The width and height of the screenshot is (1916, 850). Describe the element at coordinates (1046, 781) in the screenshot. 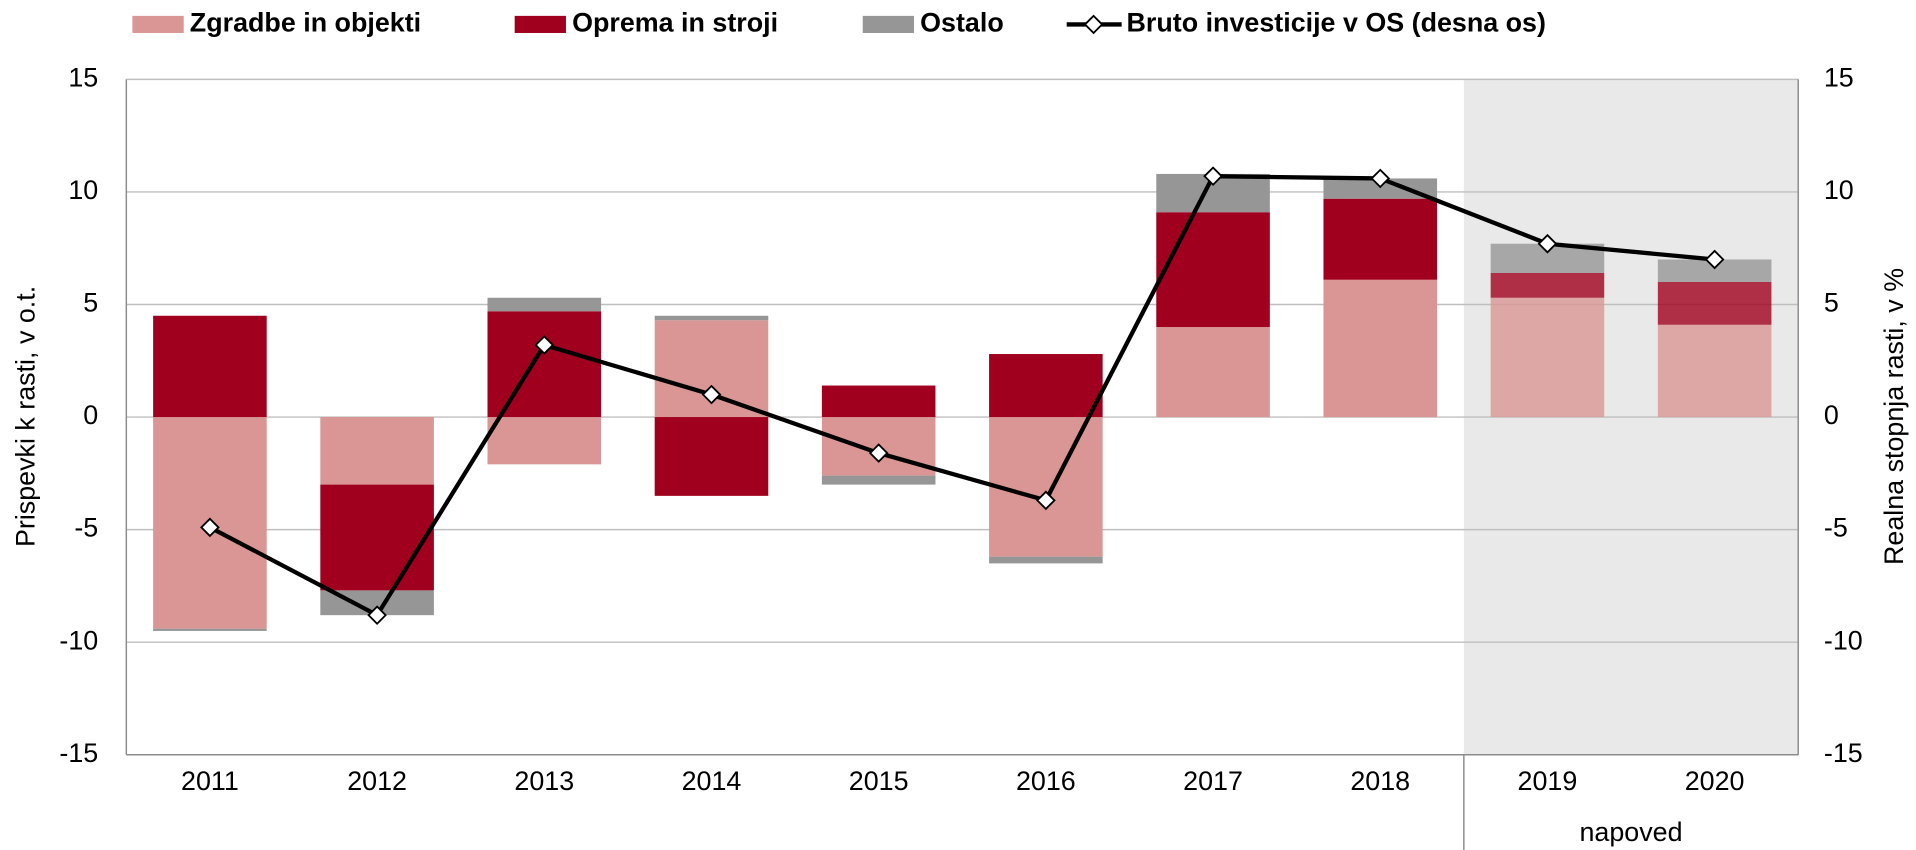

I see `x-tick-label: 2016` at that location.